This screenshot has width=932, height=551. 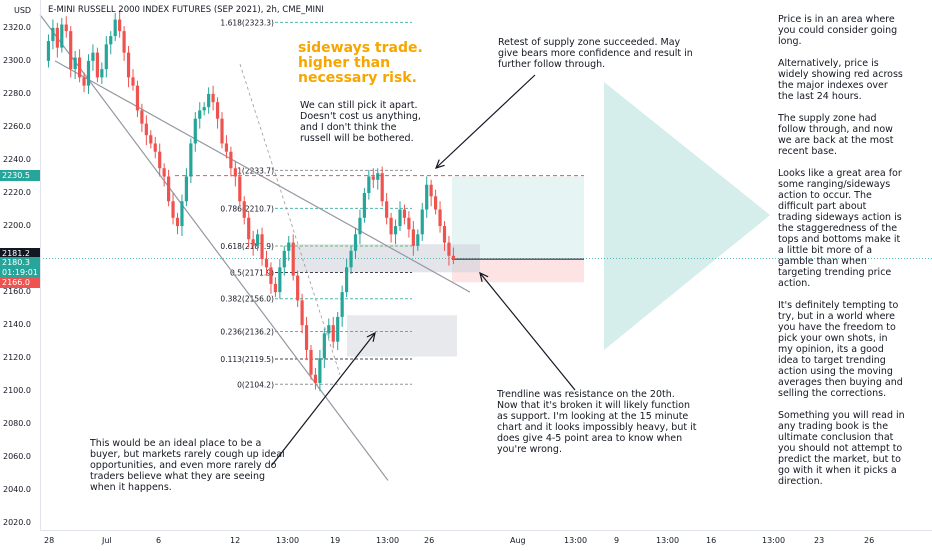 What do you see at coordinates (23, 10) in the screenshot?
I see `currency-label: USD` at bounding box center [23, 10].